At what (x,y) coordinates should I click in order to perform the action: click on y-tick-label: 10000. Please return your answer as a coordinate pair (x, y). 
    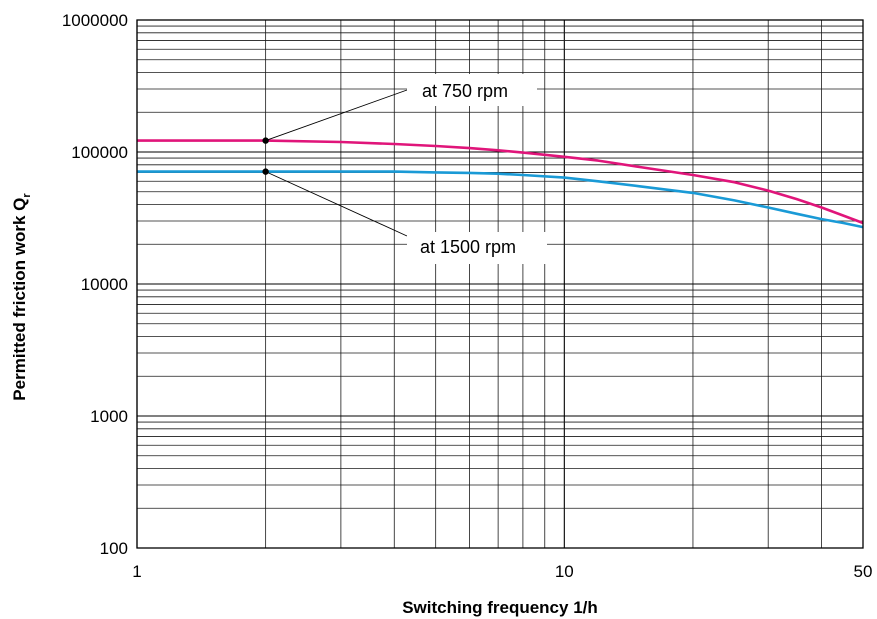
    Looking at the image, I should click on (104, 284).